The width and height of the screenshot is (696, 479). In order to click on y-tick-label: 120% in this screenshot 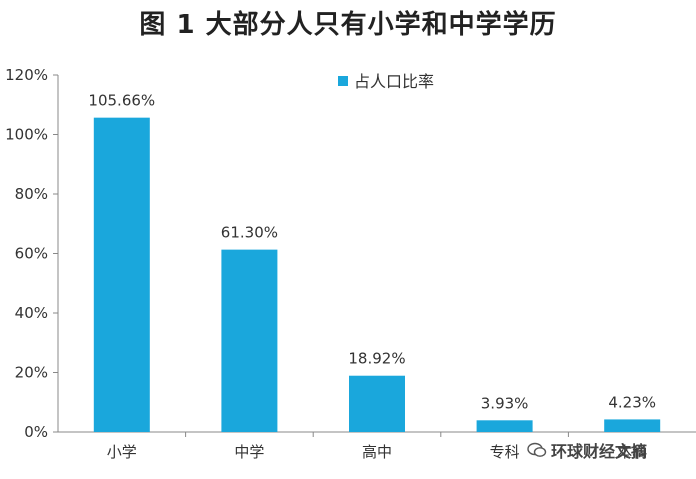, I will do `click(26, 75)`.